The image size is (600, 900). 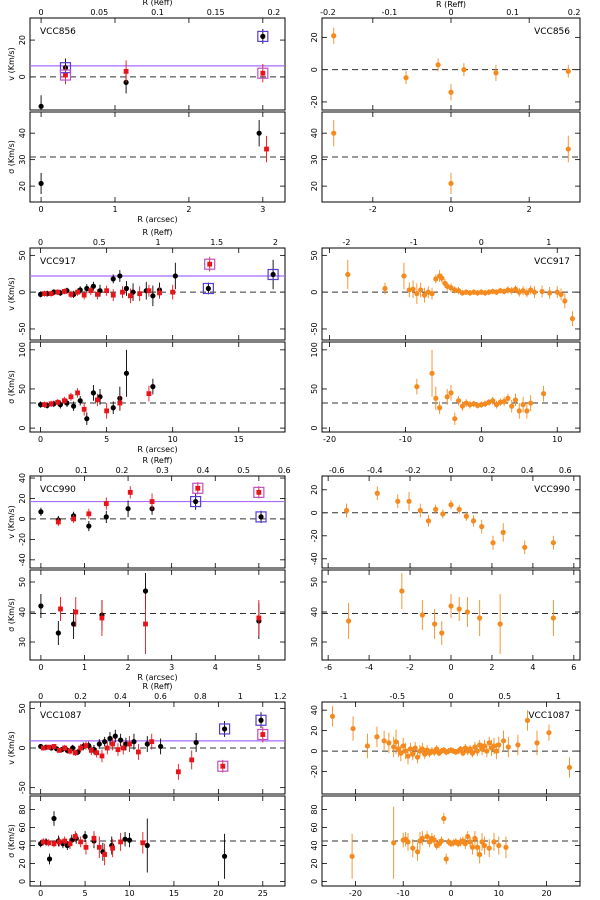 I want to click on left-sigma-ytick-label: 100, so click(x=22, y=349).